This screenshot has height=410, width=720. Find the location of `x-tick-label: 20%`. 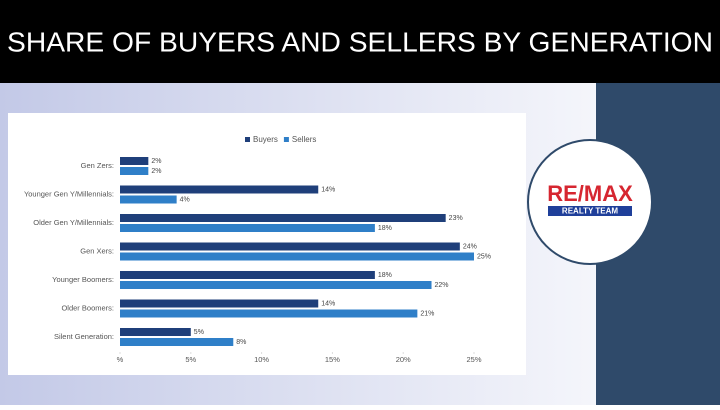

x-tick-label: 20% is located at coordinates (403, 359).